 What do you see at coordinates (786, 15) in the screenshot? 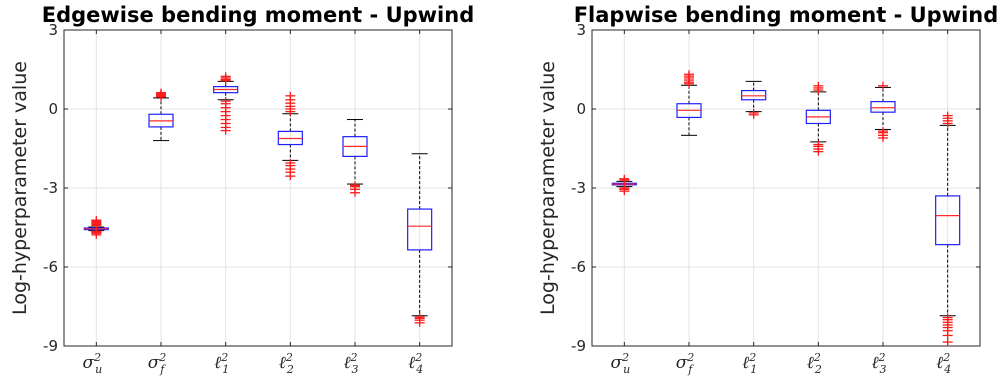
I see `chart-title: Flapwise bending moment - Upwind` at bounding box center [786, 15].